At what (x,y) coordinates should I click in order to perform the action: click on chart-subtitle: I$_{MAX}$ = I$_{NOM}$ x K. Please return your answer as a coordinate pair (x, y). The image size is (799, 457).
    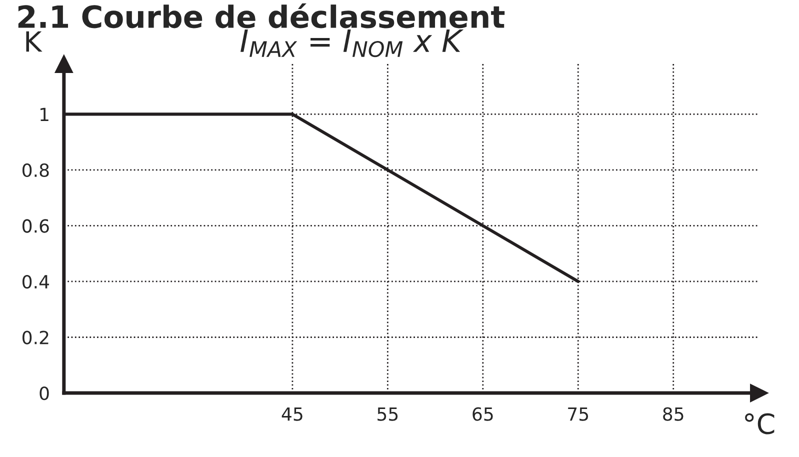
    Looking at the image, I should click on (352, 44).